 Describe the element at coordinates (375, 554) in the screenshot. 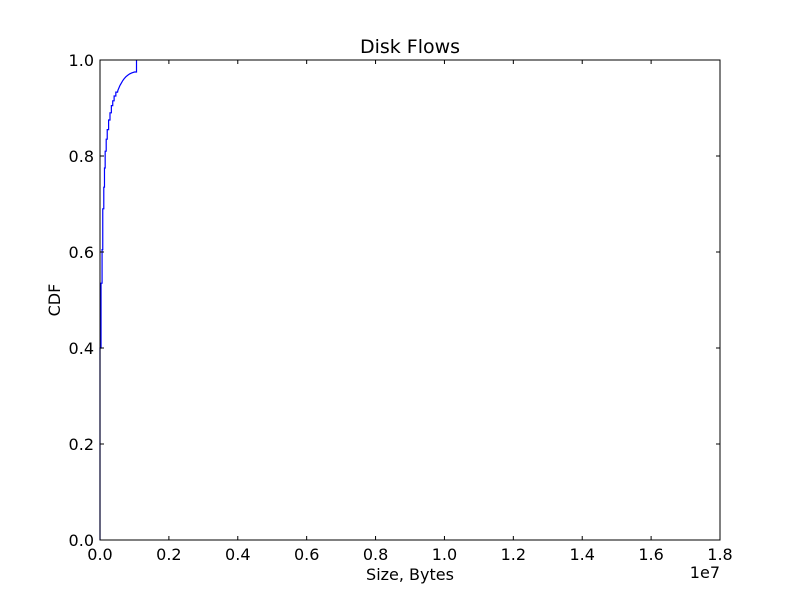

I see `x-tick-label: 0.8` at that location.